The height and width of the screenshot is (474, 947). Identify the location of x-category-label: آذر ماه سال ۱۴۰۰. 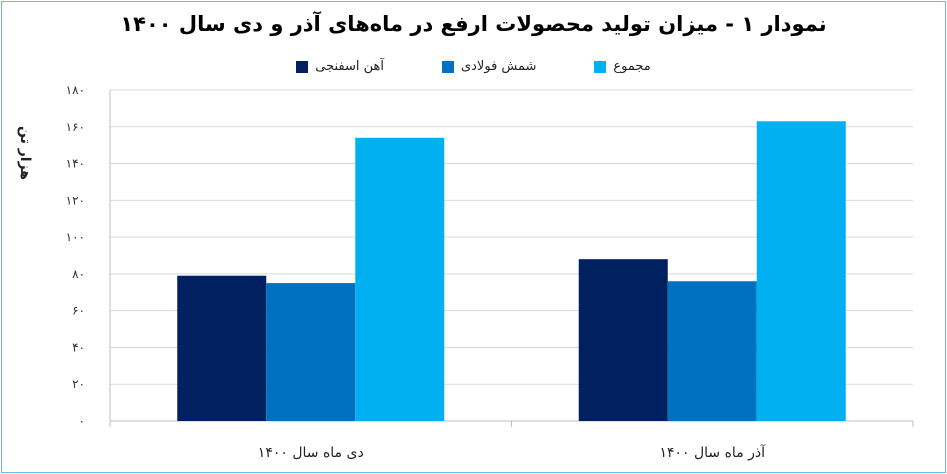
(712, 452).